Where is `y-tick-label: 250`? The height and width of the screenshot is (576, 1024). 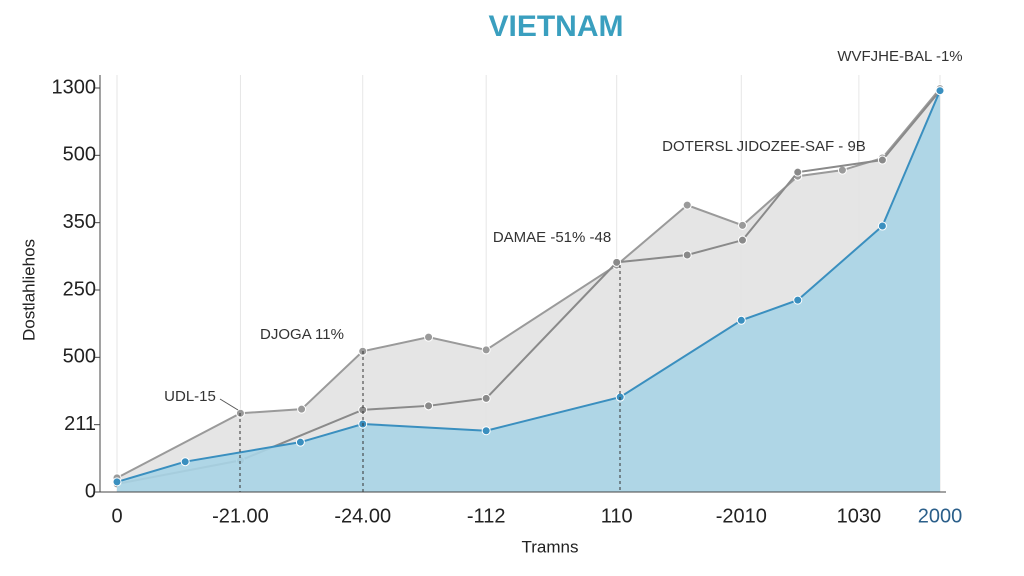
y-tick-label: 250 is located at coordinates (79, 289).